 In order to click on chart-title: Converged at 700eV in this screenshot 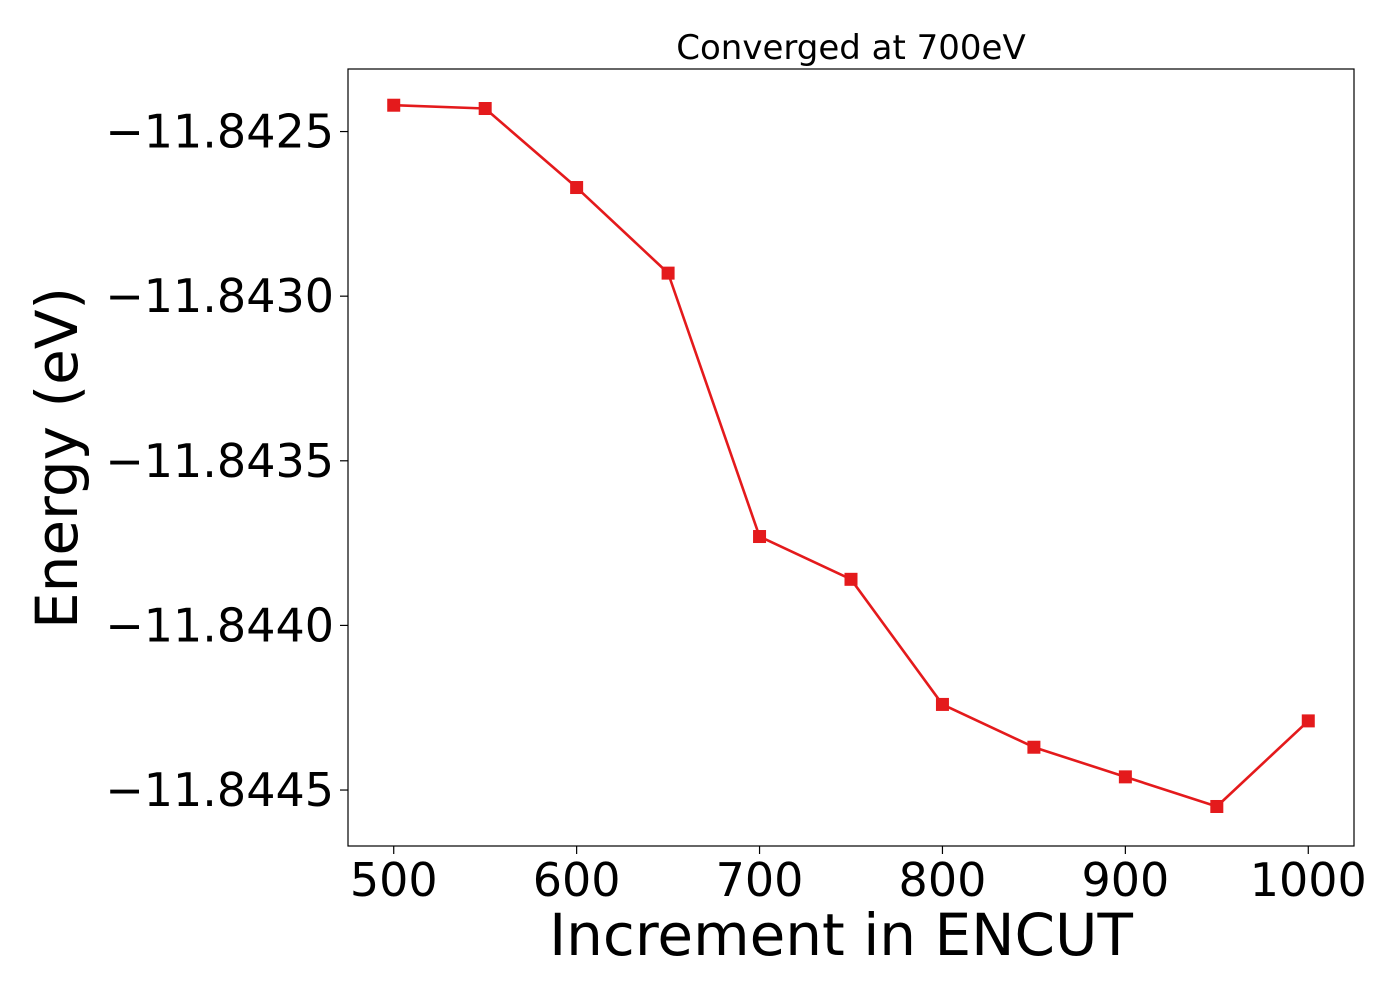, I will do `click(850, 48)`.